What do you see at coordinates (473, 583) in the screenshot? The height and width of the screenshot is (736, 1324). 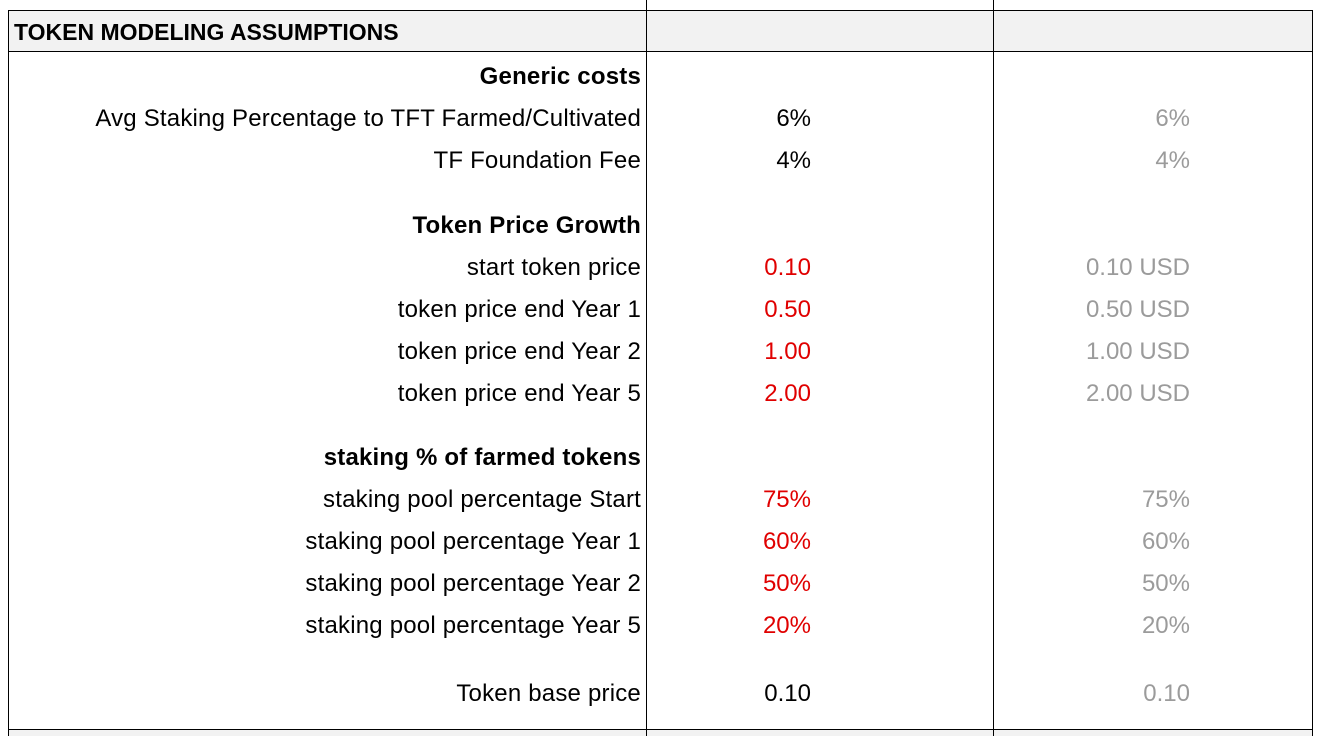 I see `assumption-label: staking pool percentage Year 2` at bounding box center [473, 583].